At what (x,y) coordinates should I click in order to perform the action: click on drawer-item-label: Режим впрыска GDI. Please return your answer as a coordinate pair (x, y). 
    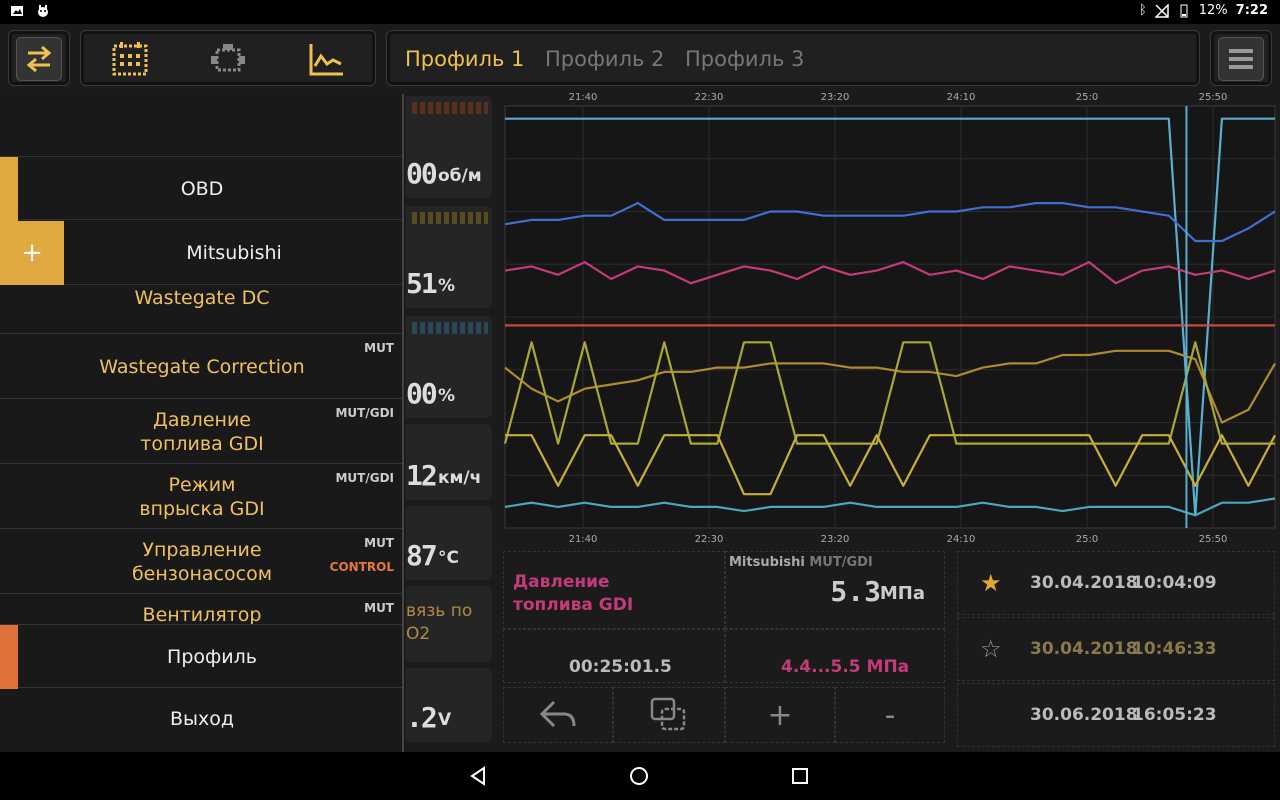
    Looking at the image, I should click on (202, 497).